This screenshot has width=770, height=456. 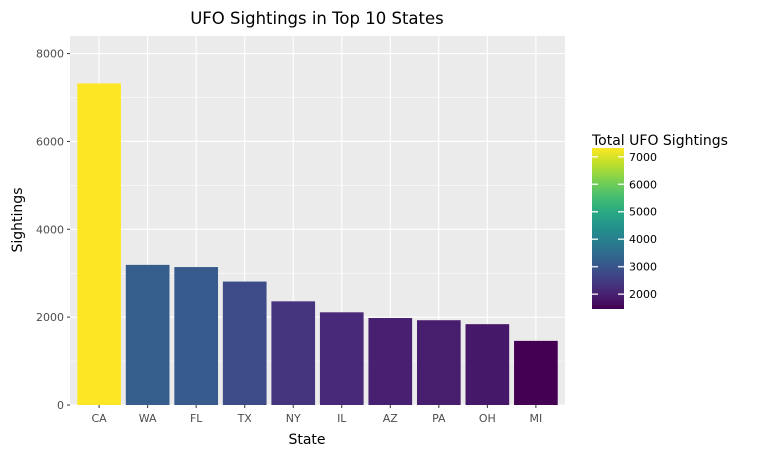 I want to click on y-tick-label: 0, so click(x=60, y=405).